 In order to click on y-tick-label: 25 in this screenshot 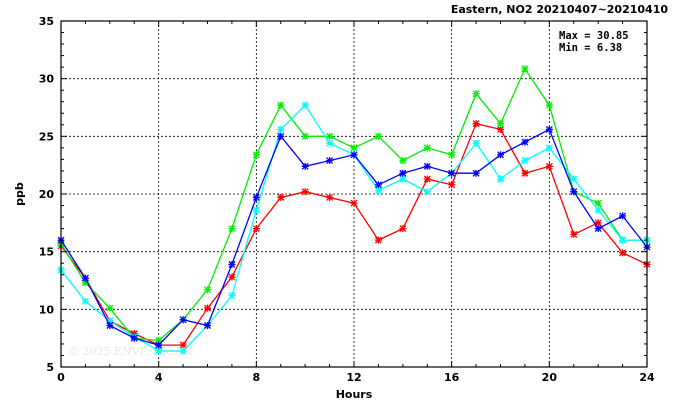, I will do `click(46, 136)`.